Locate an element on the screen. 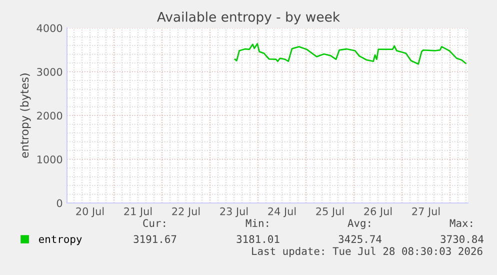 This screenshot has height=275, width=497. text: Cur: is located at coordinates (154, 223).